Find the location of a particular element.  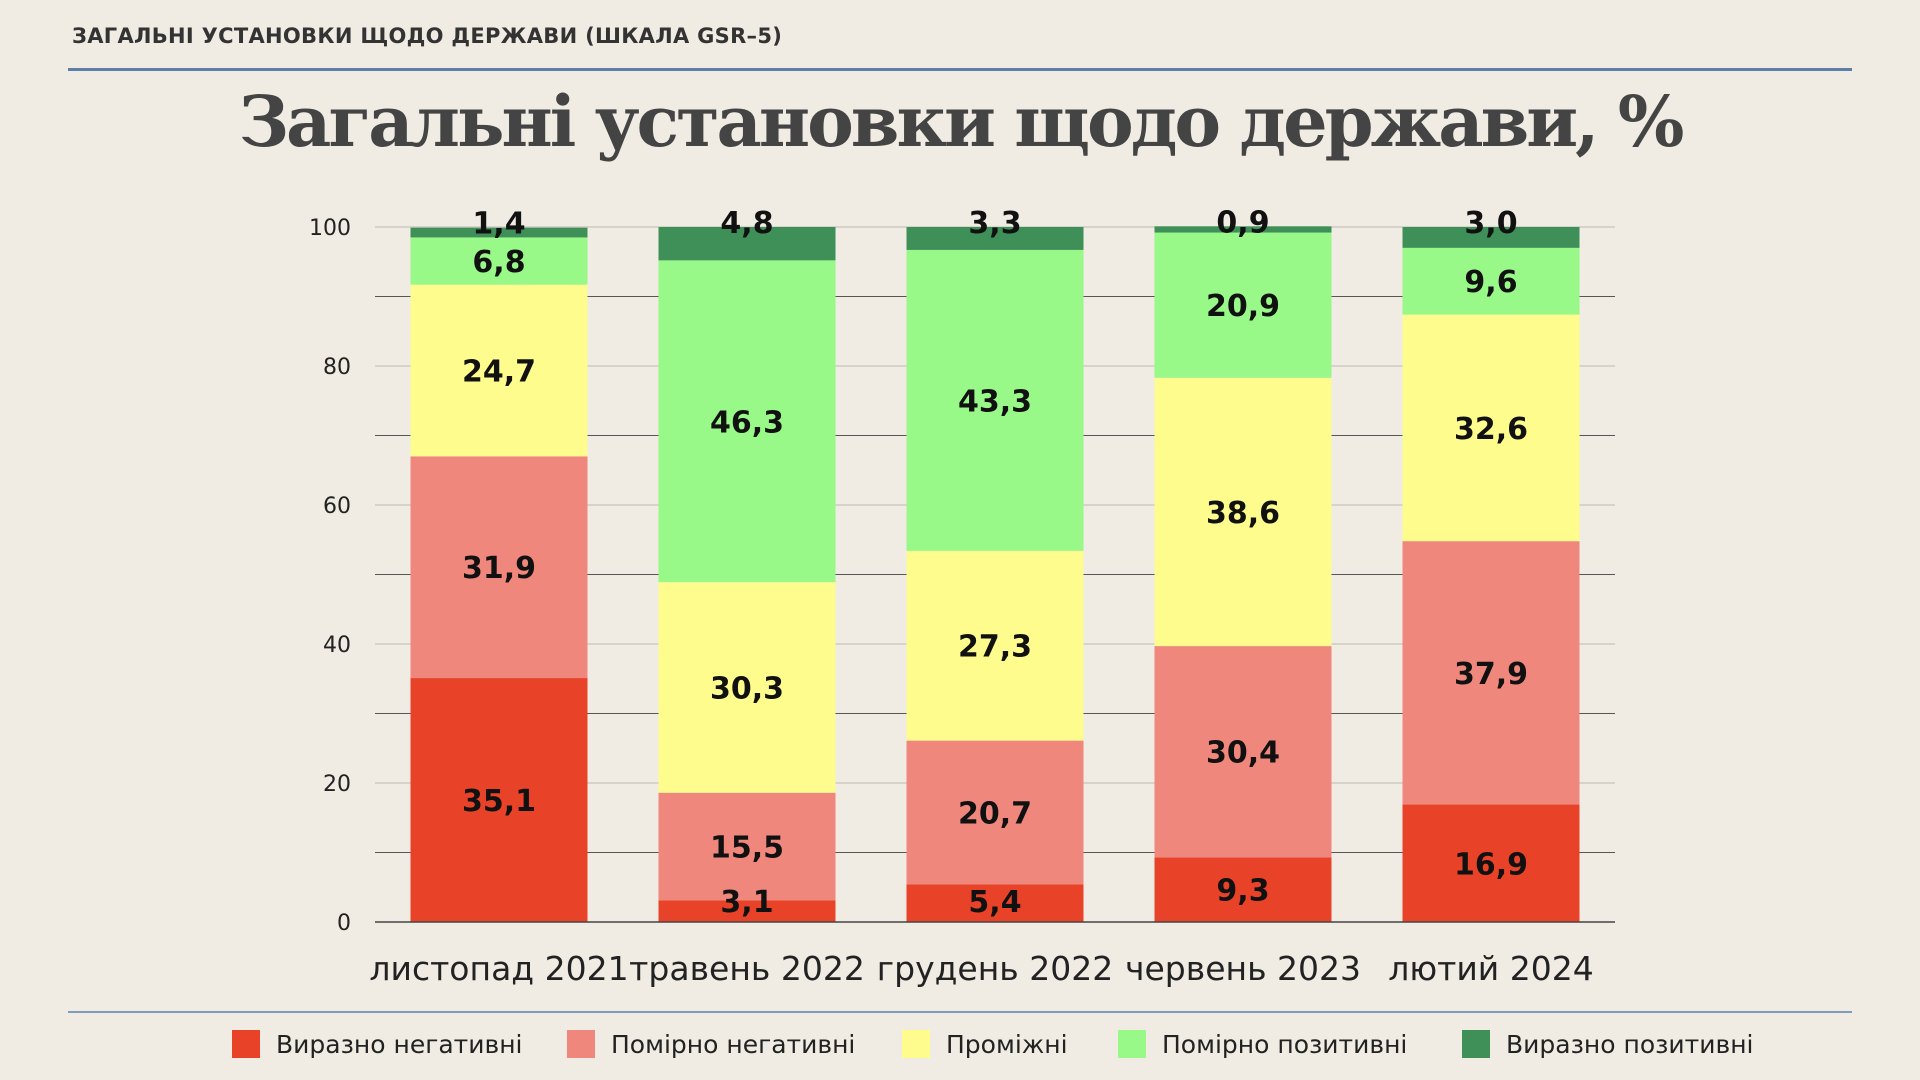

x-category-label: листопад 2021 is located at coordinates (498, 968).